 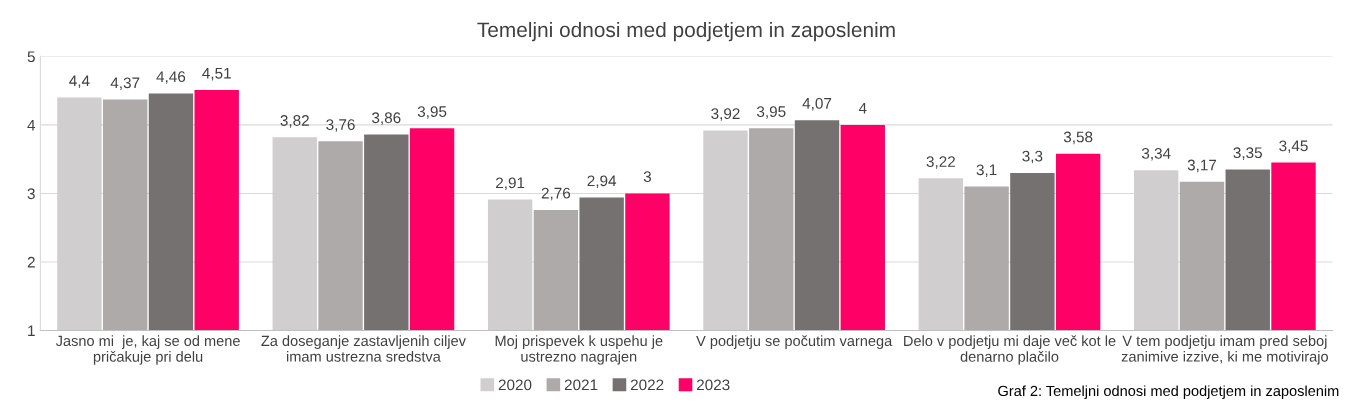 What do you see at coordinates (686, 31) in the screenshot?
I see `chart-title: Temeljni odnosi med podjetjem in zaposlenim` at bounding box center [686, 31].